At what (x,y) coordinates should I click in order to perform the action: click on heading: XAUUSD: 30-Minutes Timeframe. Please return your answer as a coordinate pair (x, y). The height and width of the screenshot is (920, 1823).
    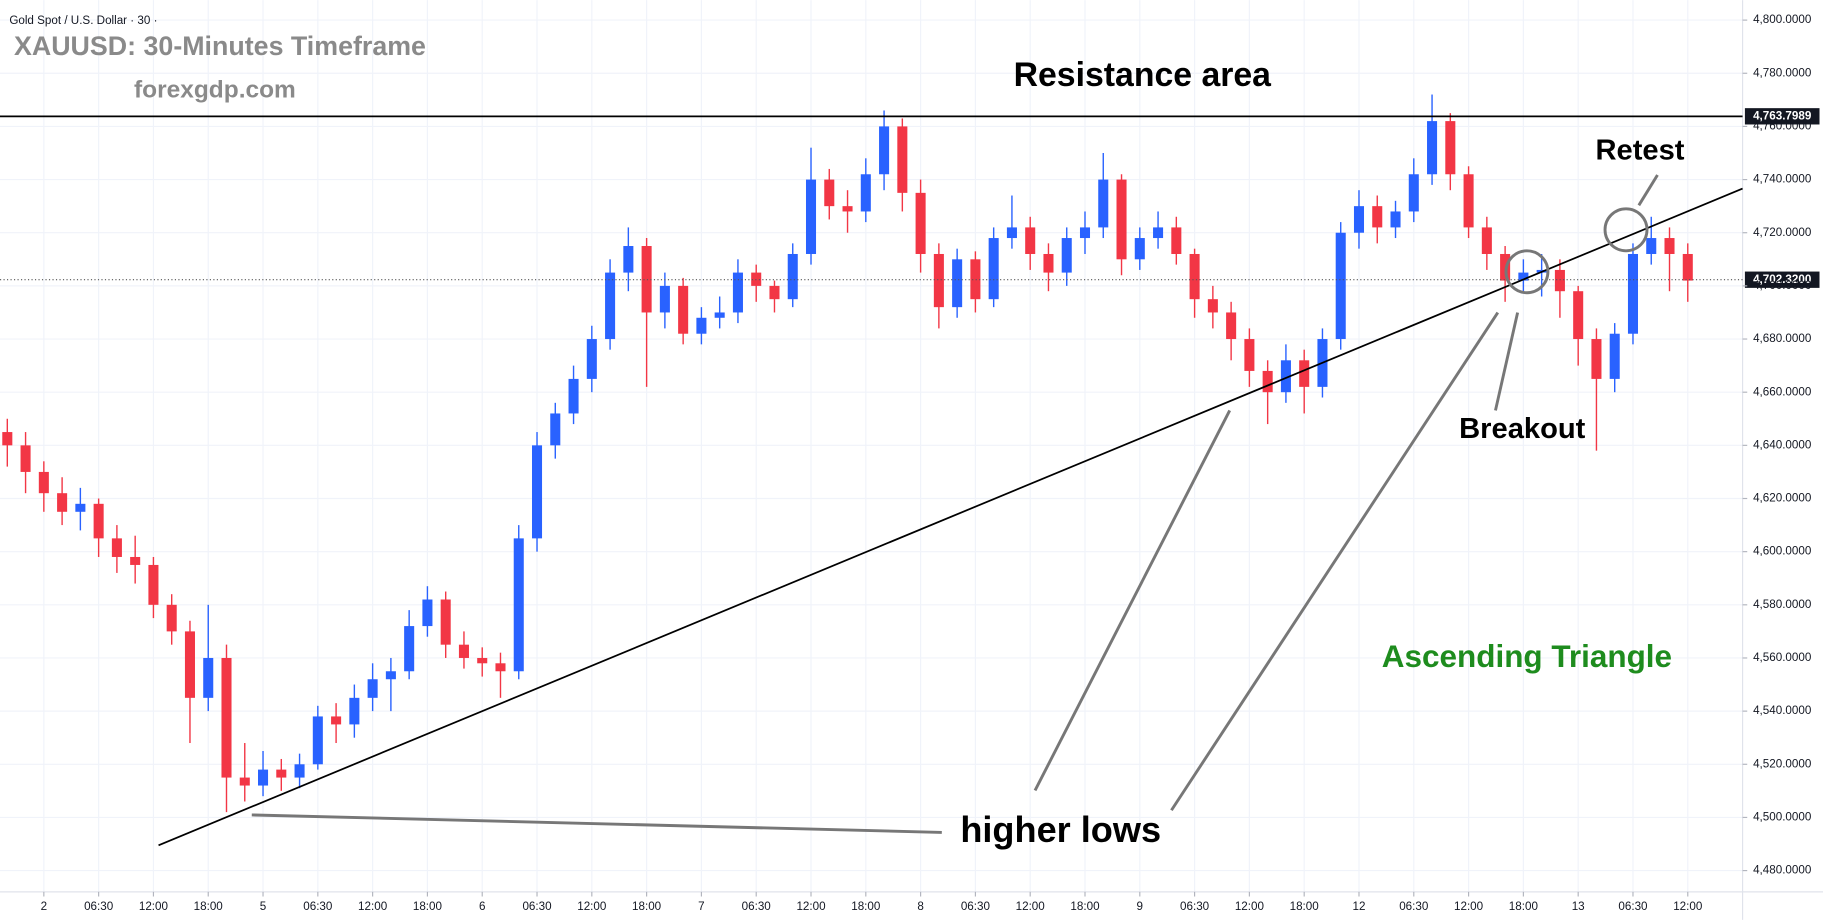
    Looking at the image, I should click on (220, 46).